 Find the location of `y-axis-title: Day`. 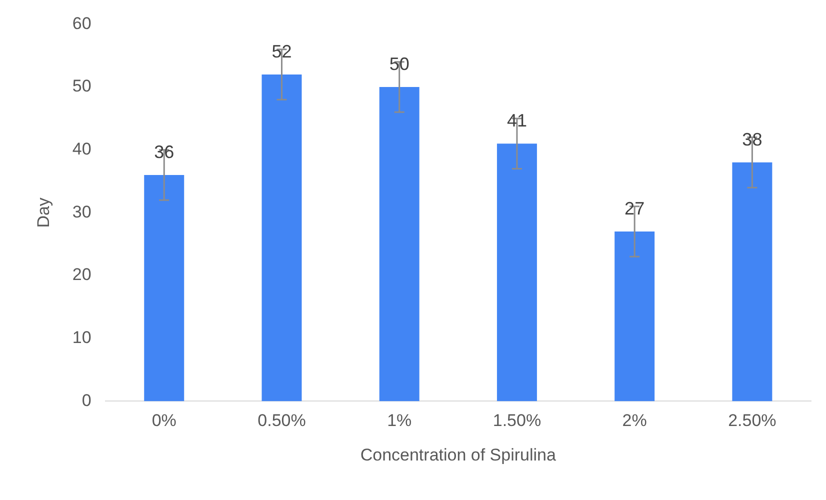

y-axis-title: Day is located at coordinates (43, 212).